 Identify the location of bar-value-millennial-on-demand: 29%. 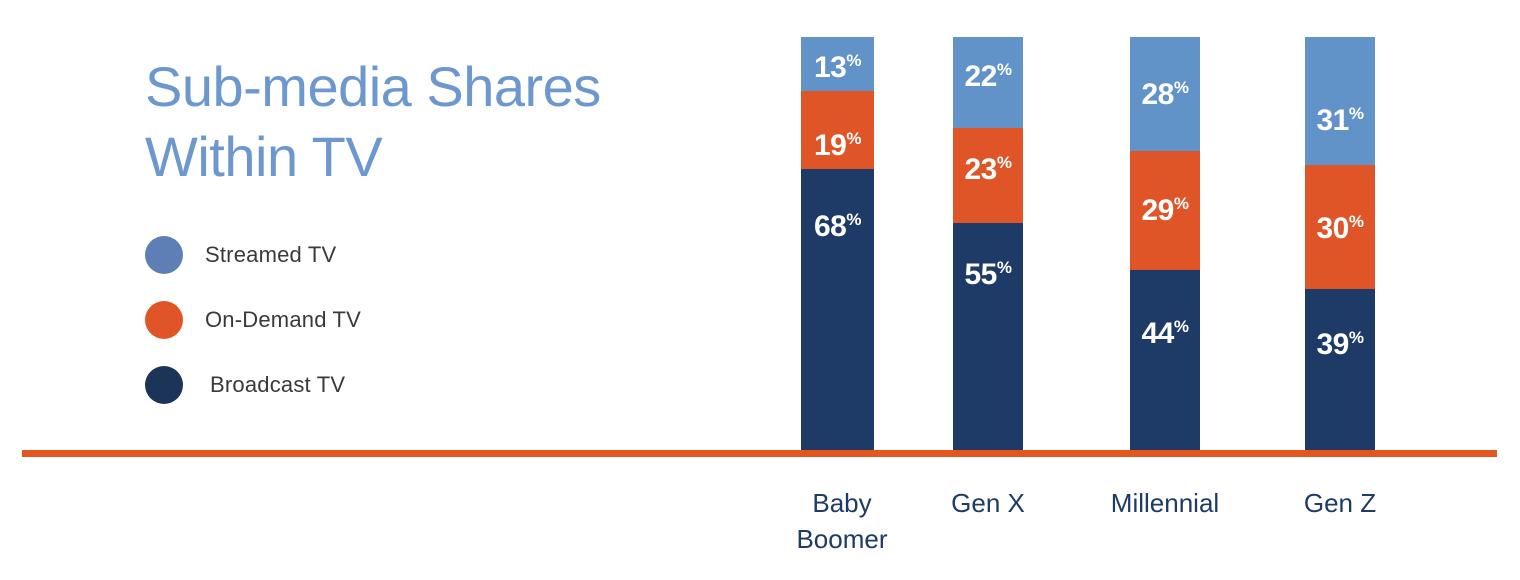
(1165, 211).